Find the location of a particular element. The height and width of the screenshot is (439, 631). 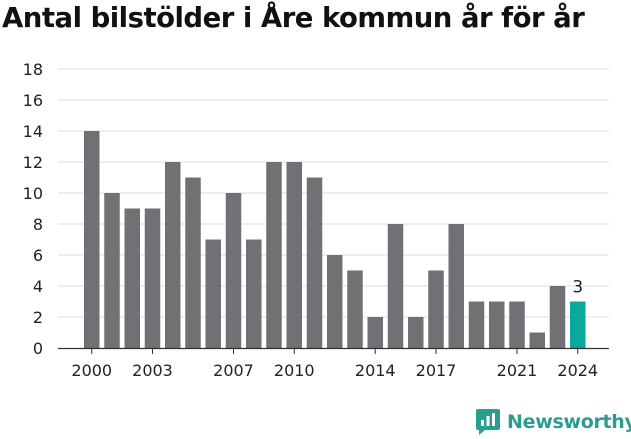

x-tick-label: 2000 is located at coordinates (91, 370).